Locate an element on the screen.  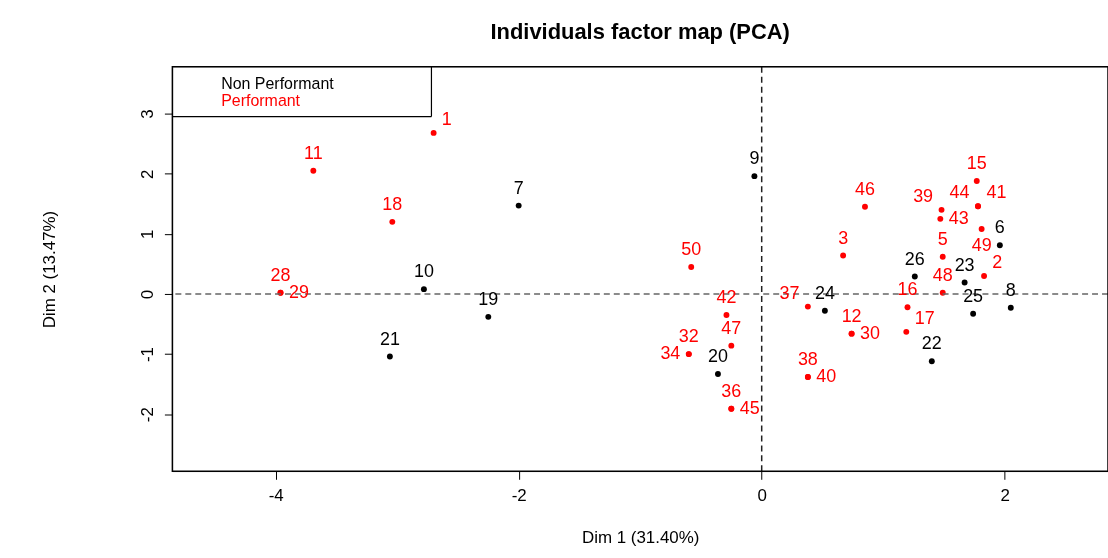
annotation: 1 is located at coordinates (446, 118).